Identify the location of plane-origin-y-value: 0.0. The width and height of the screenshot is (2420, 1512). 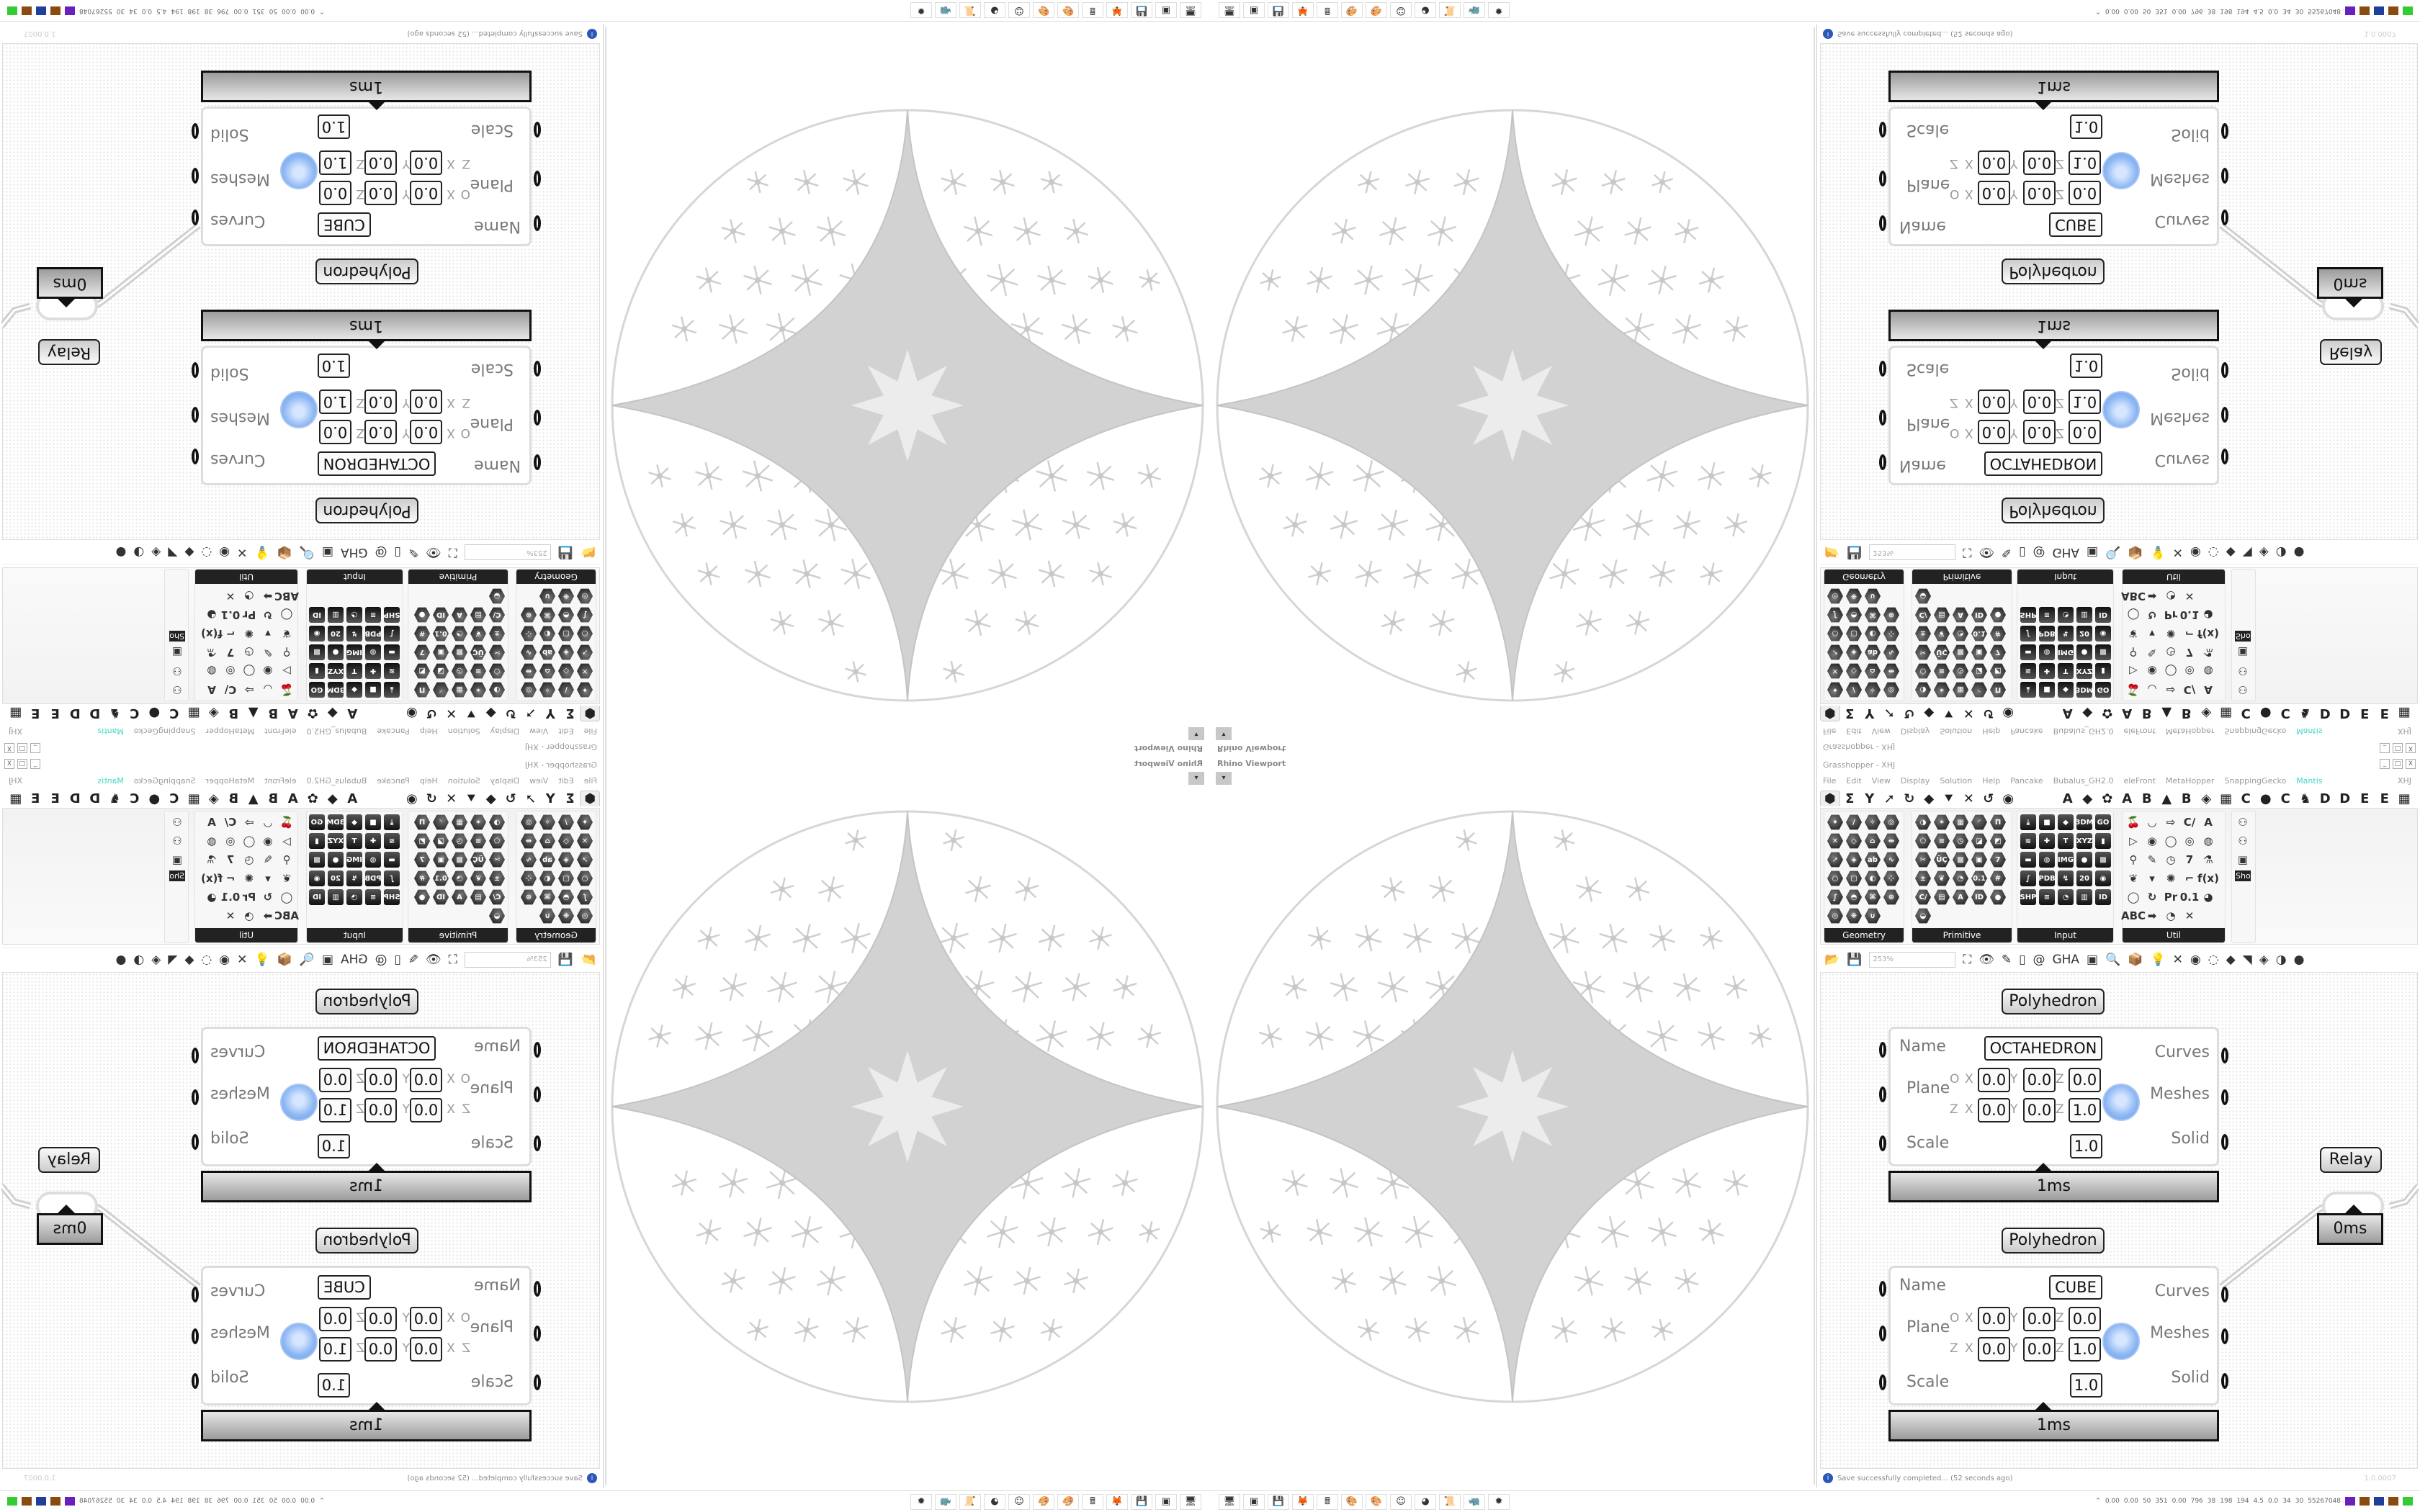
(2040, 193).